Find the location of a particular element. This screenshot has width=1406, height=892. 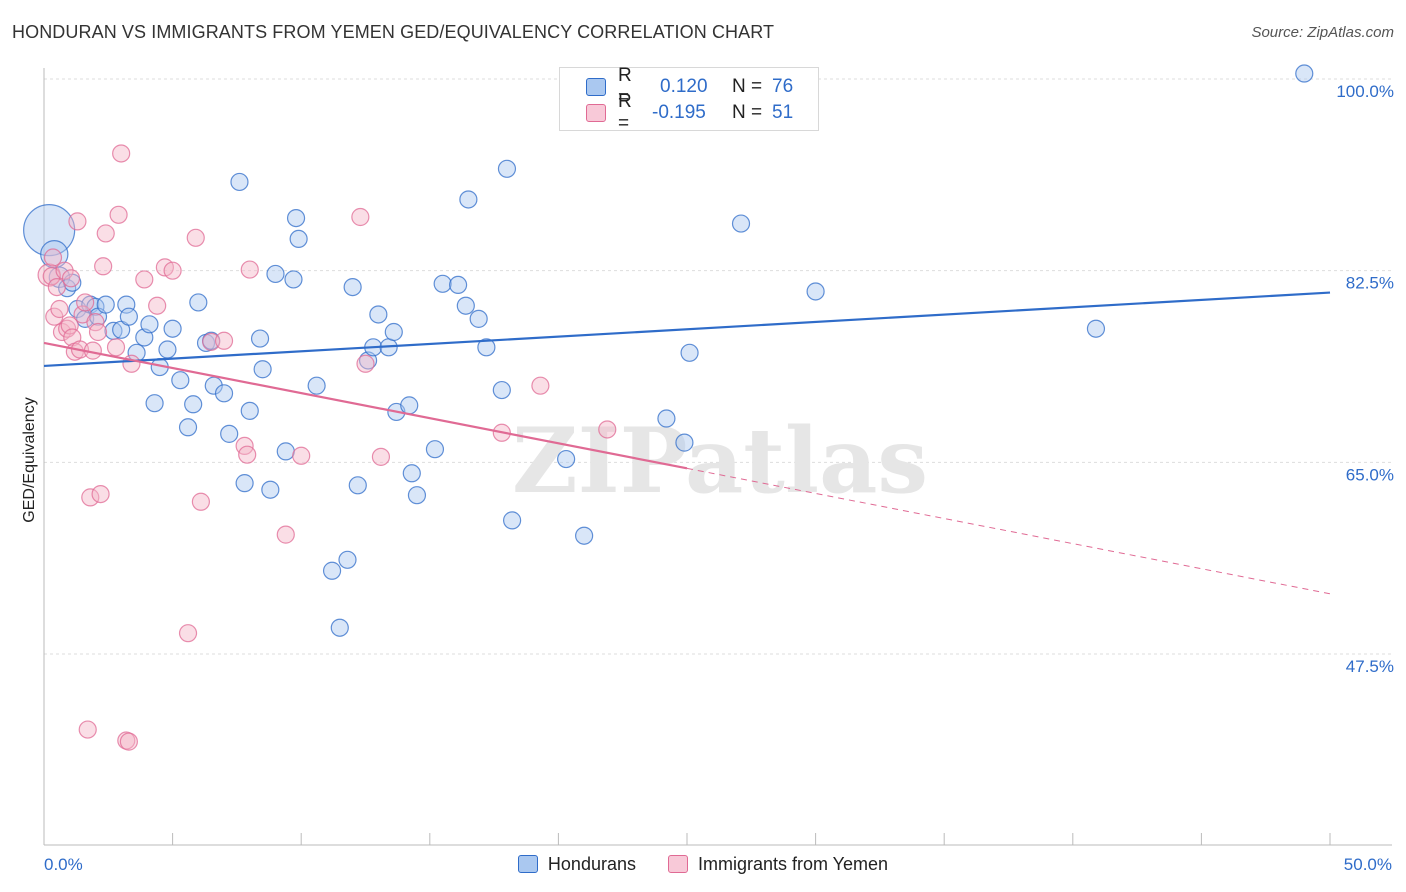

stats-row-hondurans: R = 0.120 N = 76 is located at coordinates (690, 86).